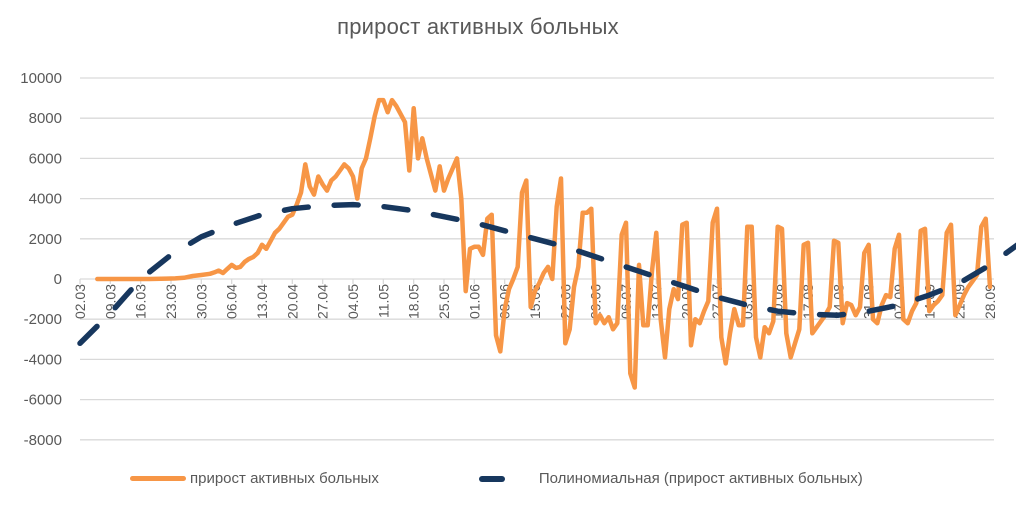 This screenshot has height=523, width=1016. Describe the element at coordinates (383, 301) in the screenshot. I see `x-tick-label: 11.05` at that location.